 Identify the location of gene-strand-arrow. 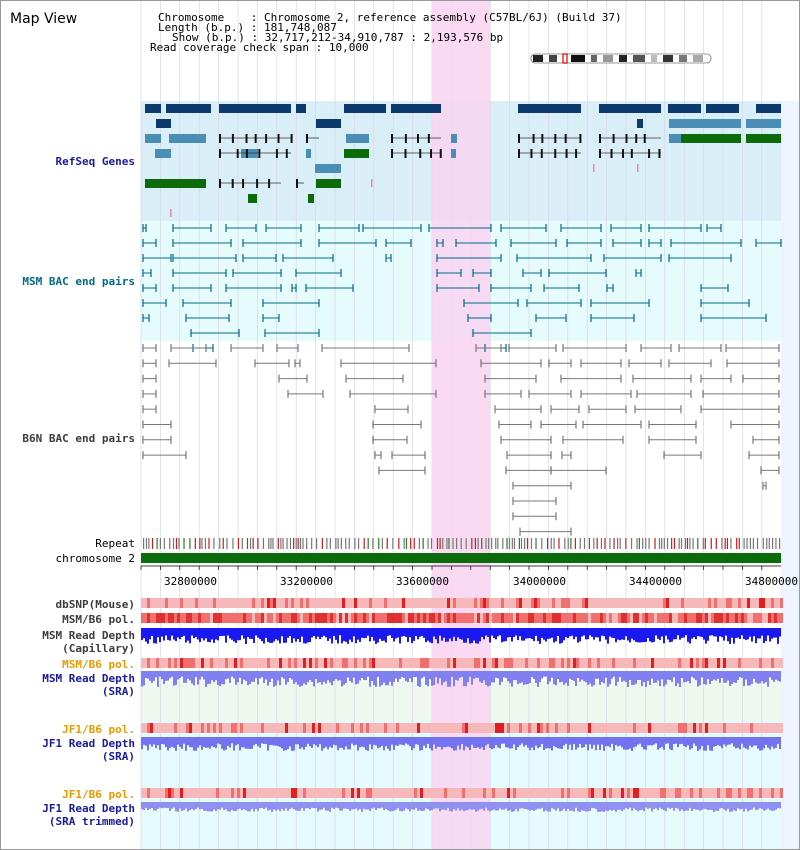
(157, 153).